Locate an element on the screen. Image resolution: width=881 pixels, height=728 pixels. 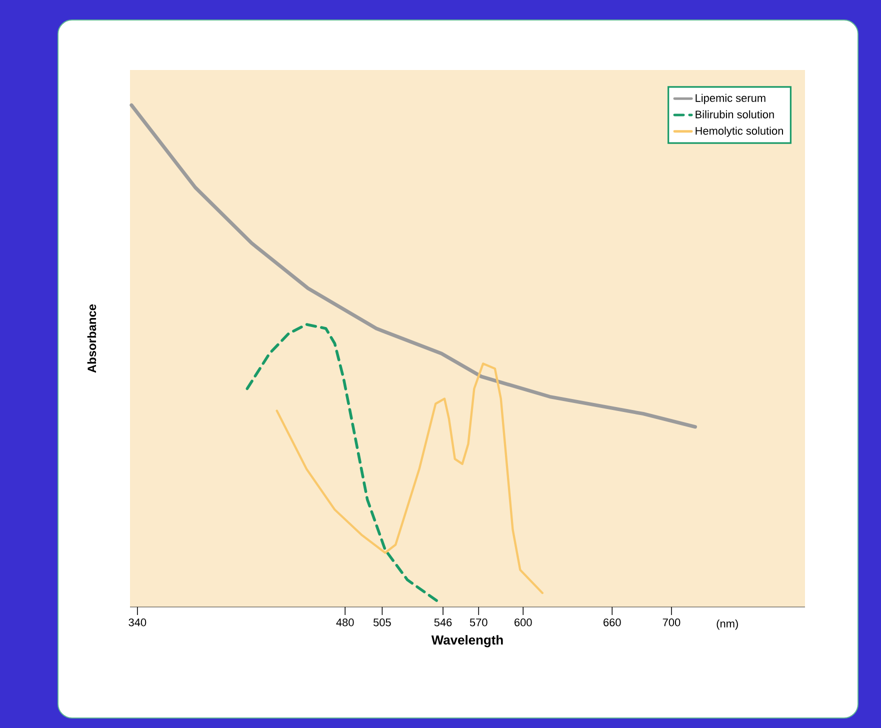
x-tick-label: 600 is located at coordinates (523, 622).